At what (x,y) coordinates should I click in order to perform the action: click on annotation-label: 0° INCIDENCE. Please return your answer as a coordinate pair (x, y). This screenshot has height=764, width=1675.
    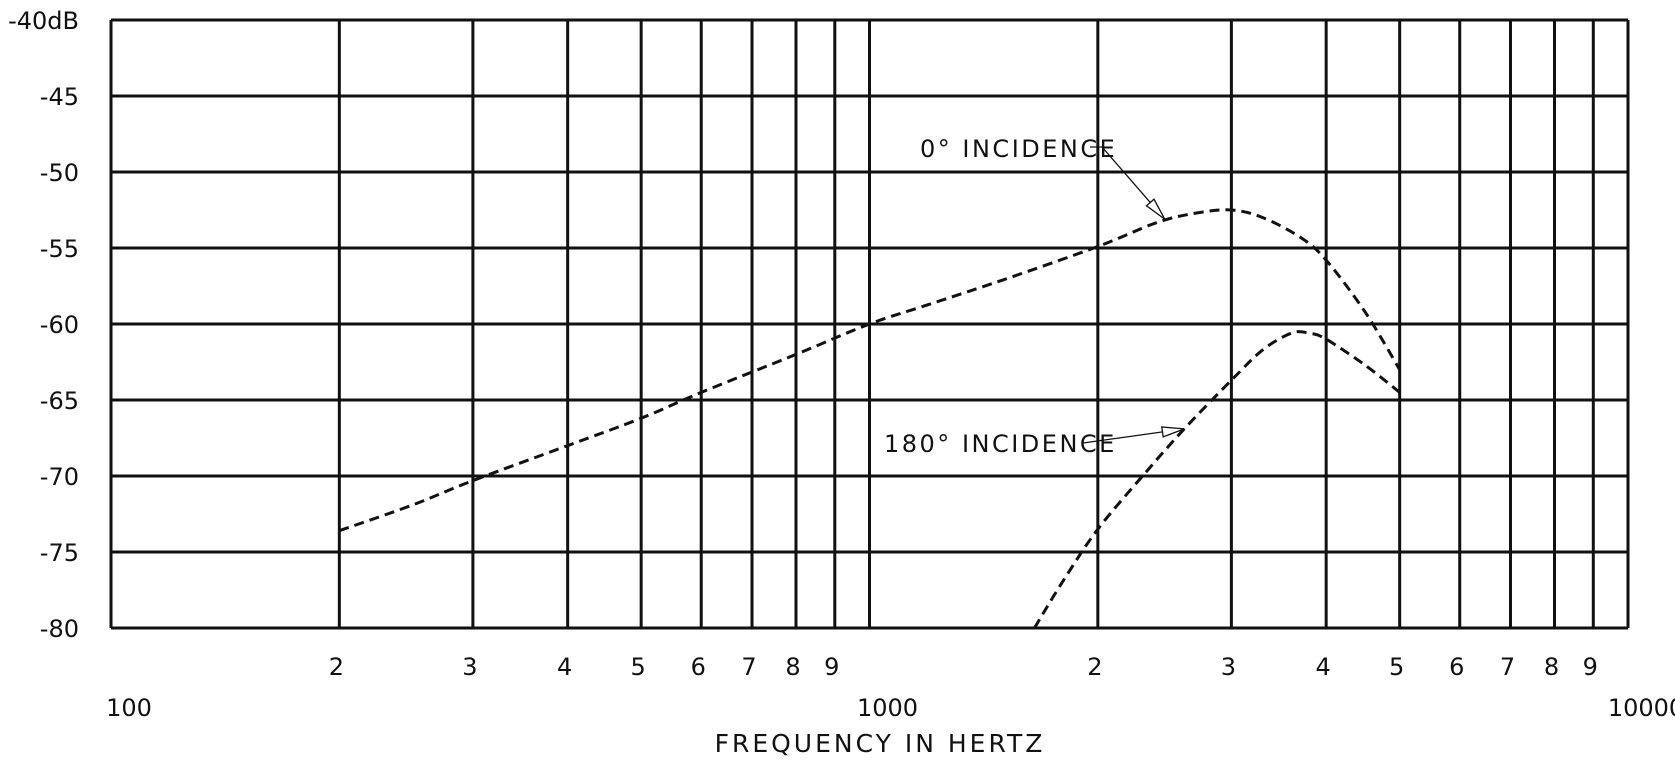
    Looking at the image, I should click on (1018, 149).